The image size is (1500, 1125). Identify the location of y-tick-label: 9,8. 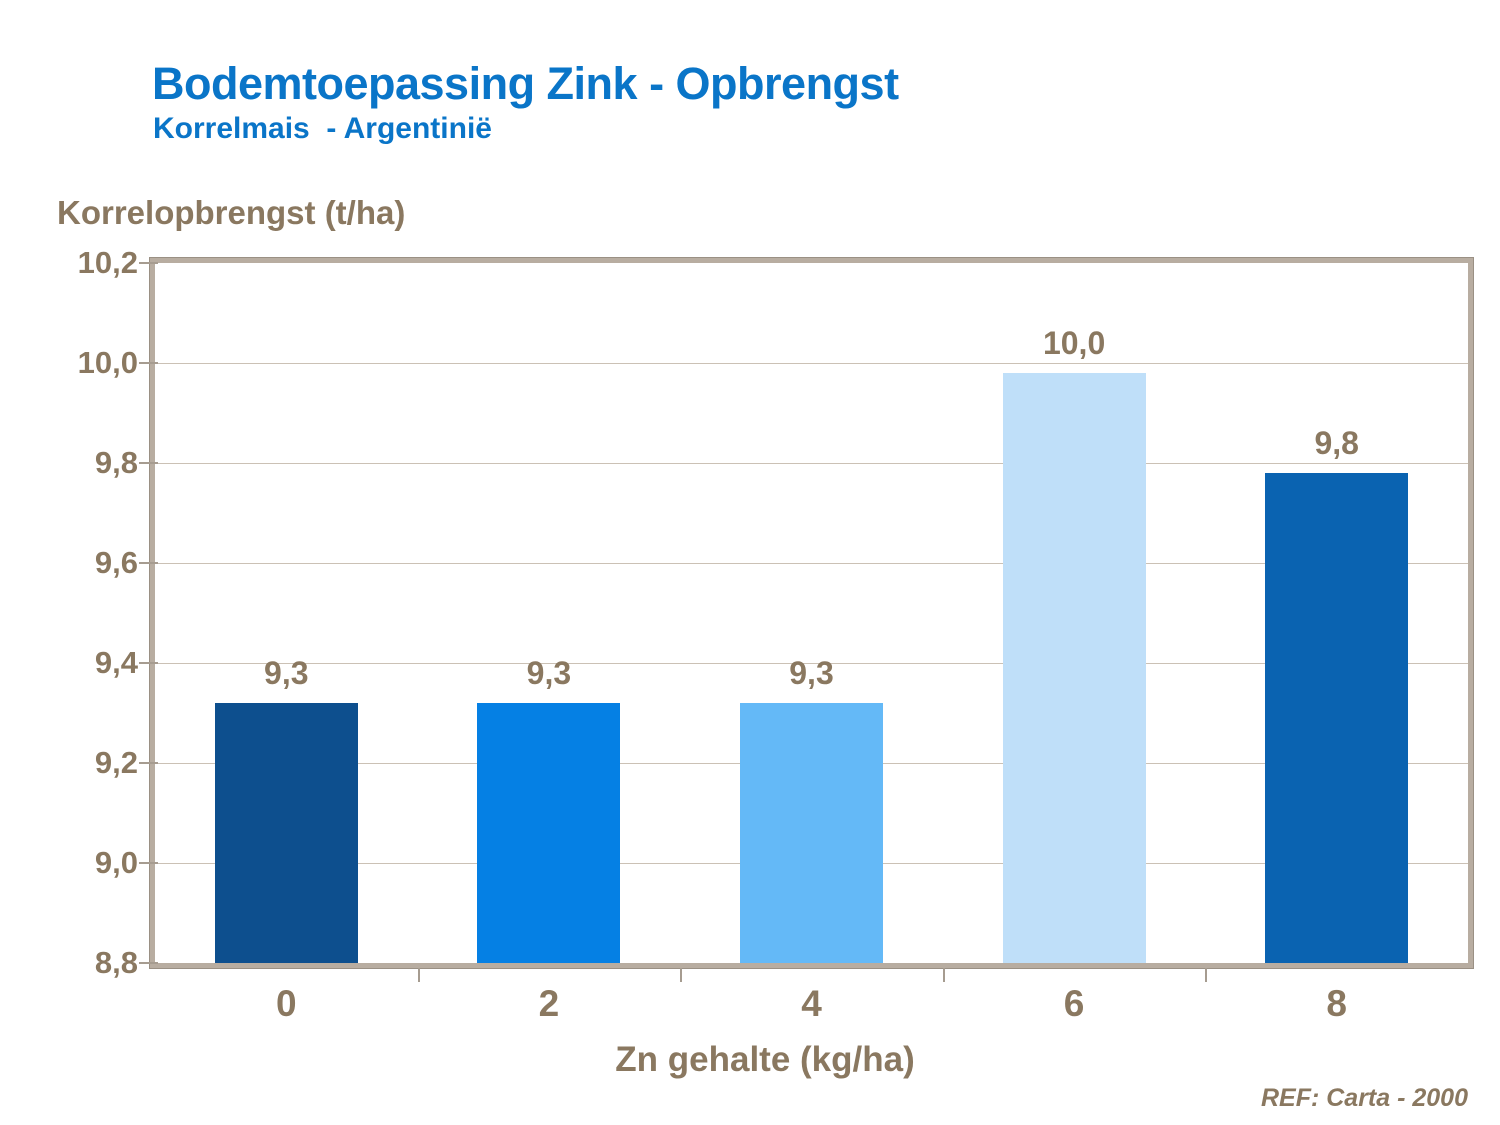
(116, 462).